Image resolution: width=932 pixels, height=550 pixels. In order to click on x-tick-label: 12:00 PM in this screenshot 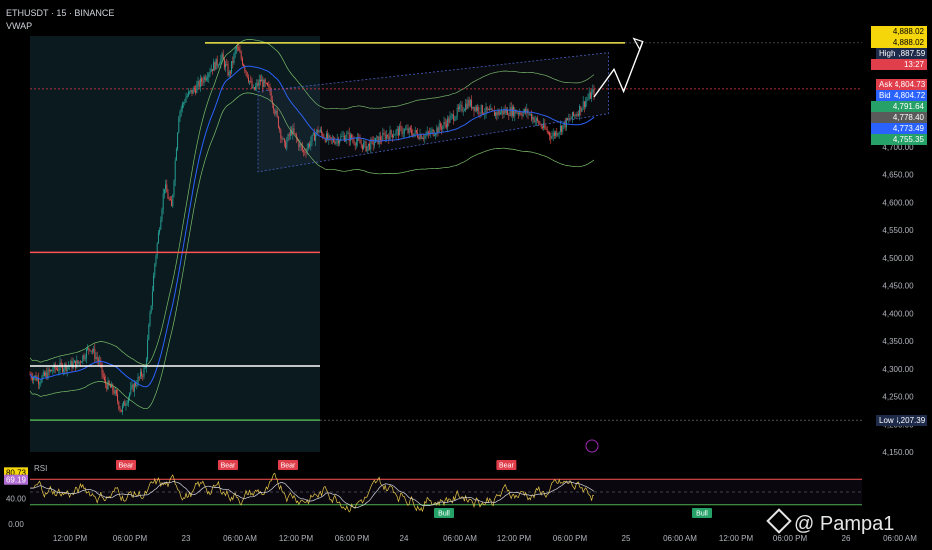, I will do `click(70, 538)`.